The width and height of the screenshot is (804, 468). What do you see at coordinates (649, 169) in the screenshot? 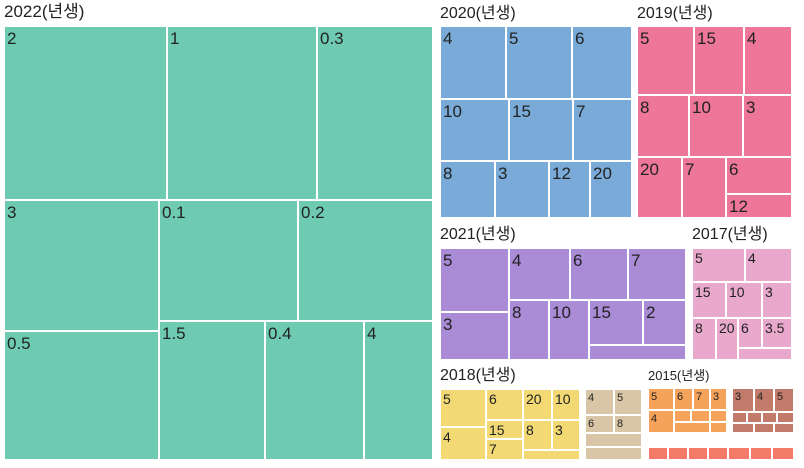
I see `tile-label: 20` at bounding box center [649, 169].